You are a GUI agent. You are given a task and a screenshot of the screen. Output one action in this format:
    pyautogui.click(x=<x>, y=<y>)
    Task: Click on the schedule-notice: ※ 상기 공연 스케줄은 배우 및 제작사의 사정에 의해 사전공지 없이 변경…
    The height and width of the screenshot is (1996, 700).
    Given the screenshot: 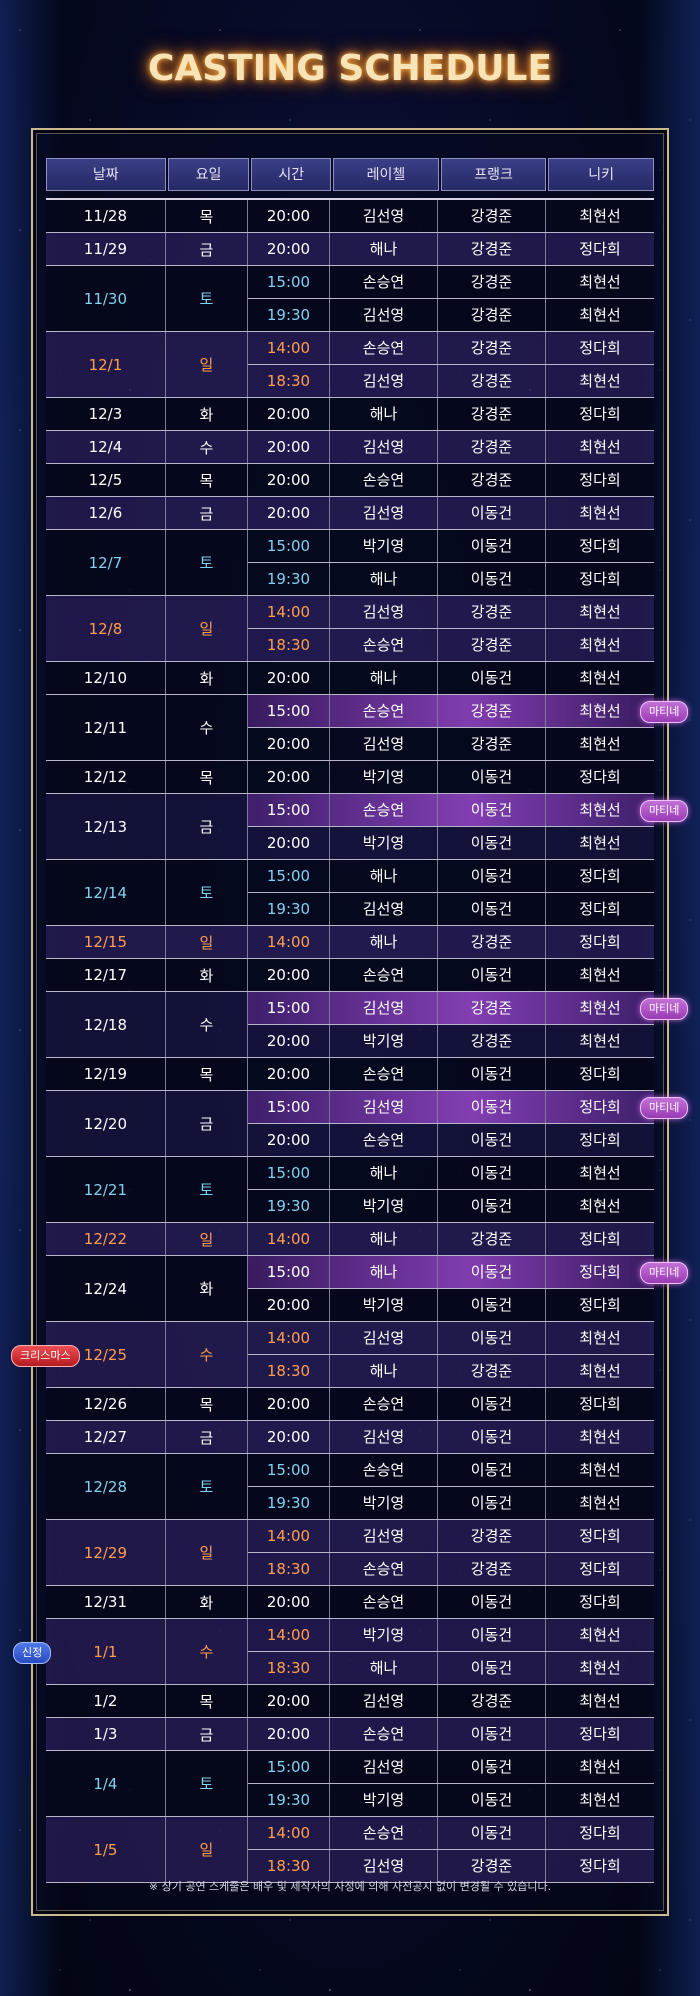 What is the action you would take?
    pyautogui.click(x=350, y=1886)
    